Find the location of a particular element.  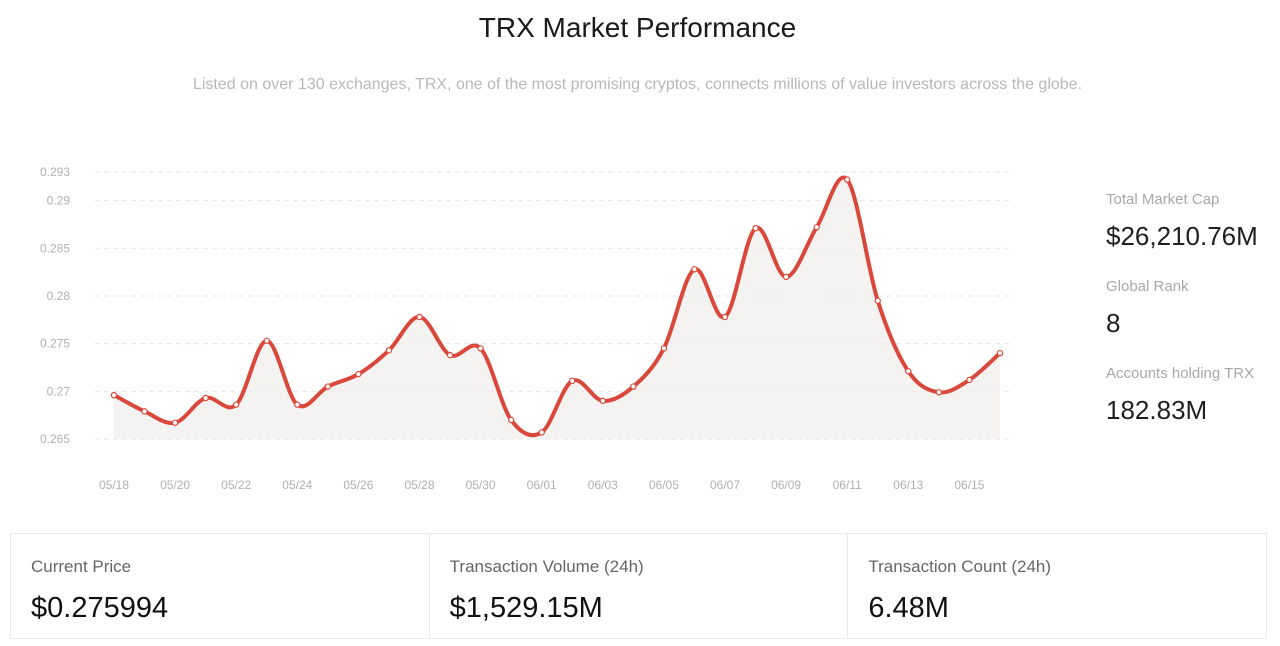

y-tick-label: 0.29 is located at coordinates (59, 201).